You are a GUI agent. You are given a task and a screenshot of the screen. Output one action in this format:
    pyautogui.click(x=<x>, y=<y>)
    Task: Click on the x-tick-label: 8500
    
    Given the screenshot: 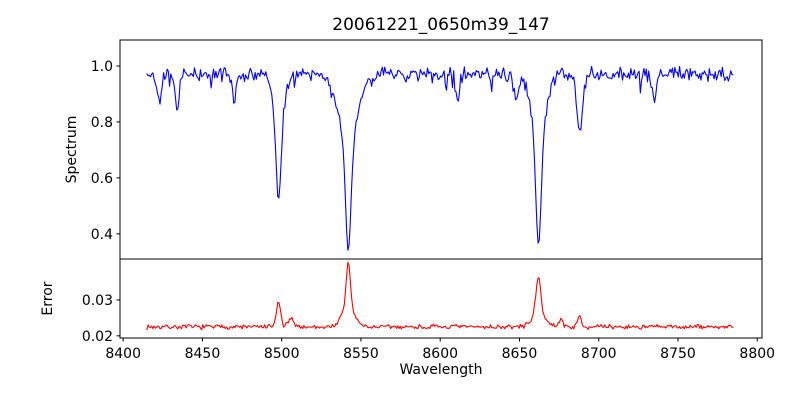 What is the action you would take?
    pyautogui.click(x=282, y=354)
    